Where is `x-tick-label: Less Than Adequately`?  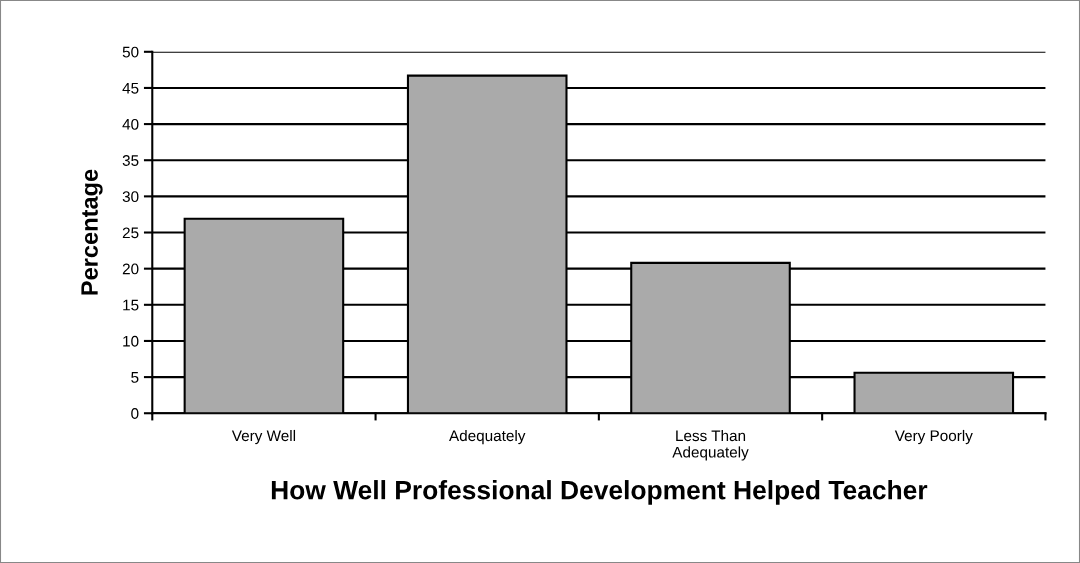
x-tick-label: Less Than Adequately is located at coordinates (710, 445).